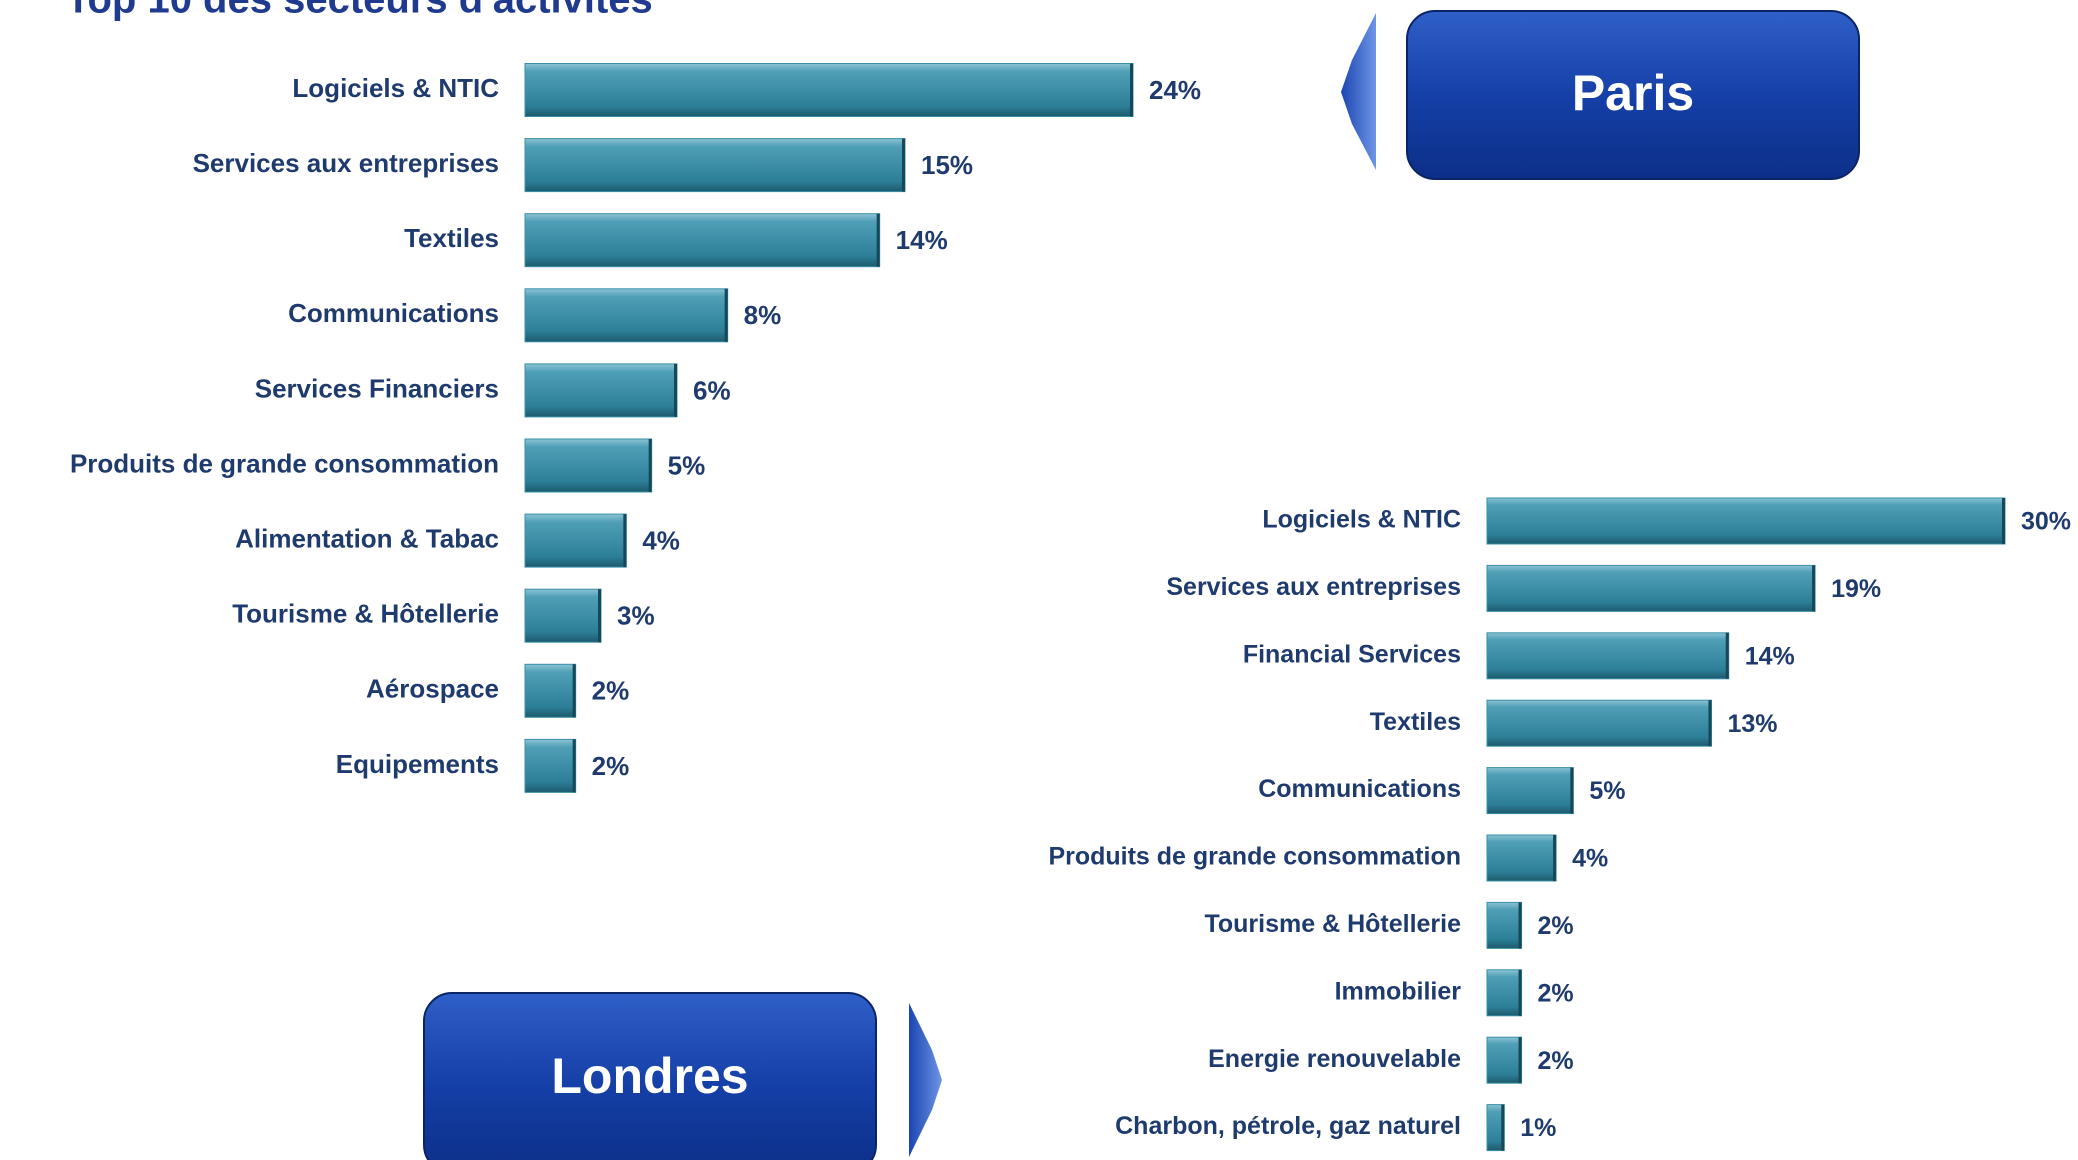 The width and height of the screenshot is (2078, 1160). What do you see at coordinates (1288, 1126) in the screenshot?
I see `category-label: Charbon, pétrole, gaz naturel` at bounding box center [1288, 1126].